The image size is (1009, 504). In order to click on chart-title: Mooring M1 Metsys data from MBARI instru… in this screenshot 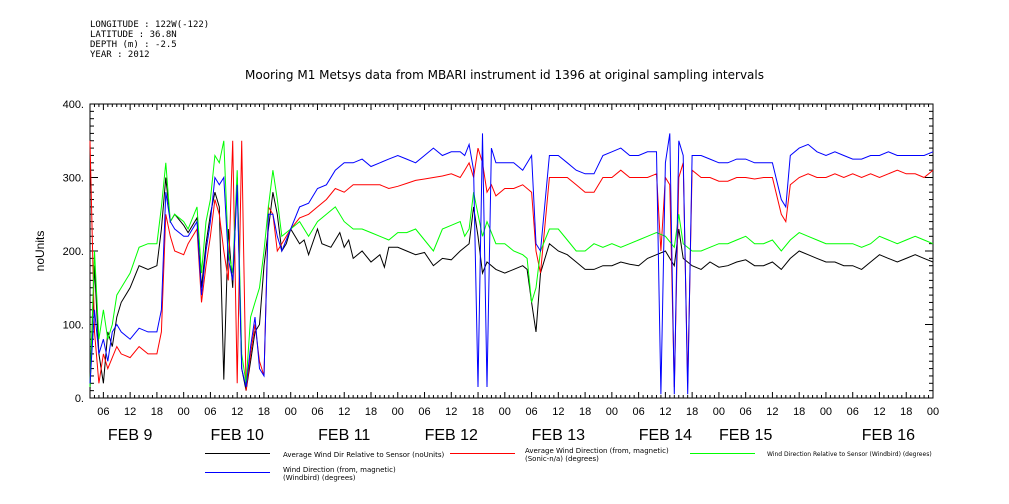, I will do `click(504, 75)`.